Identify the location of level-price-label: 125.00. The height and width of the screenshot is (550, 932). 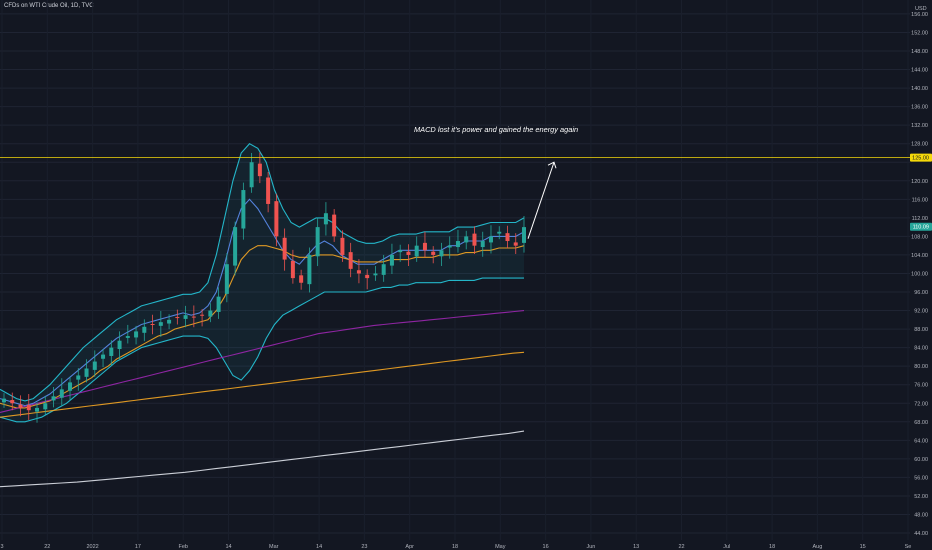
(921, 157).